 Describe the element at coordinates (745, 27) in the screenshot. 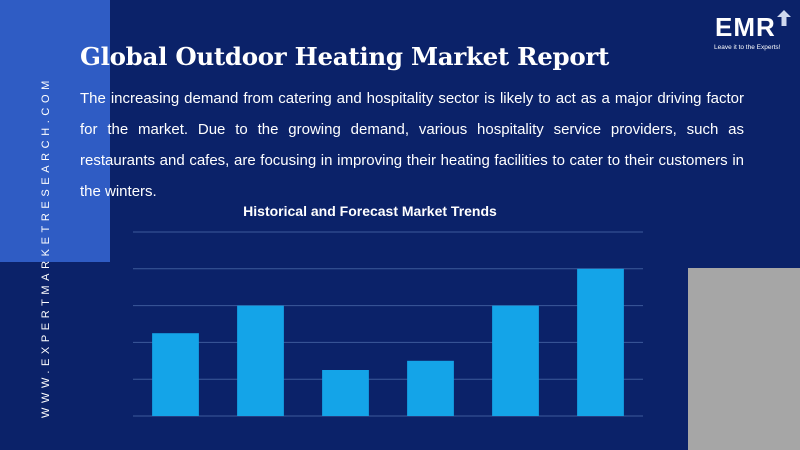

I see `logo-text: EMR` at that location.